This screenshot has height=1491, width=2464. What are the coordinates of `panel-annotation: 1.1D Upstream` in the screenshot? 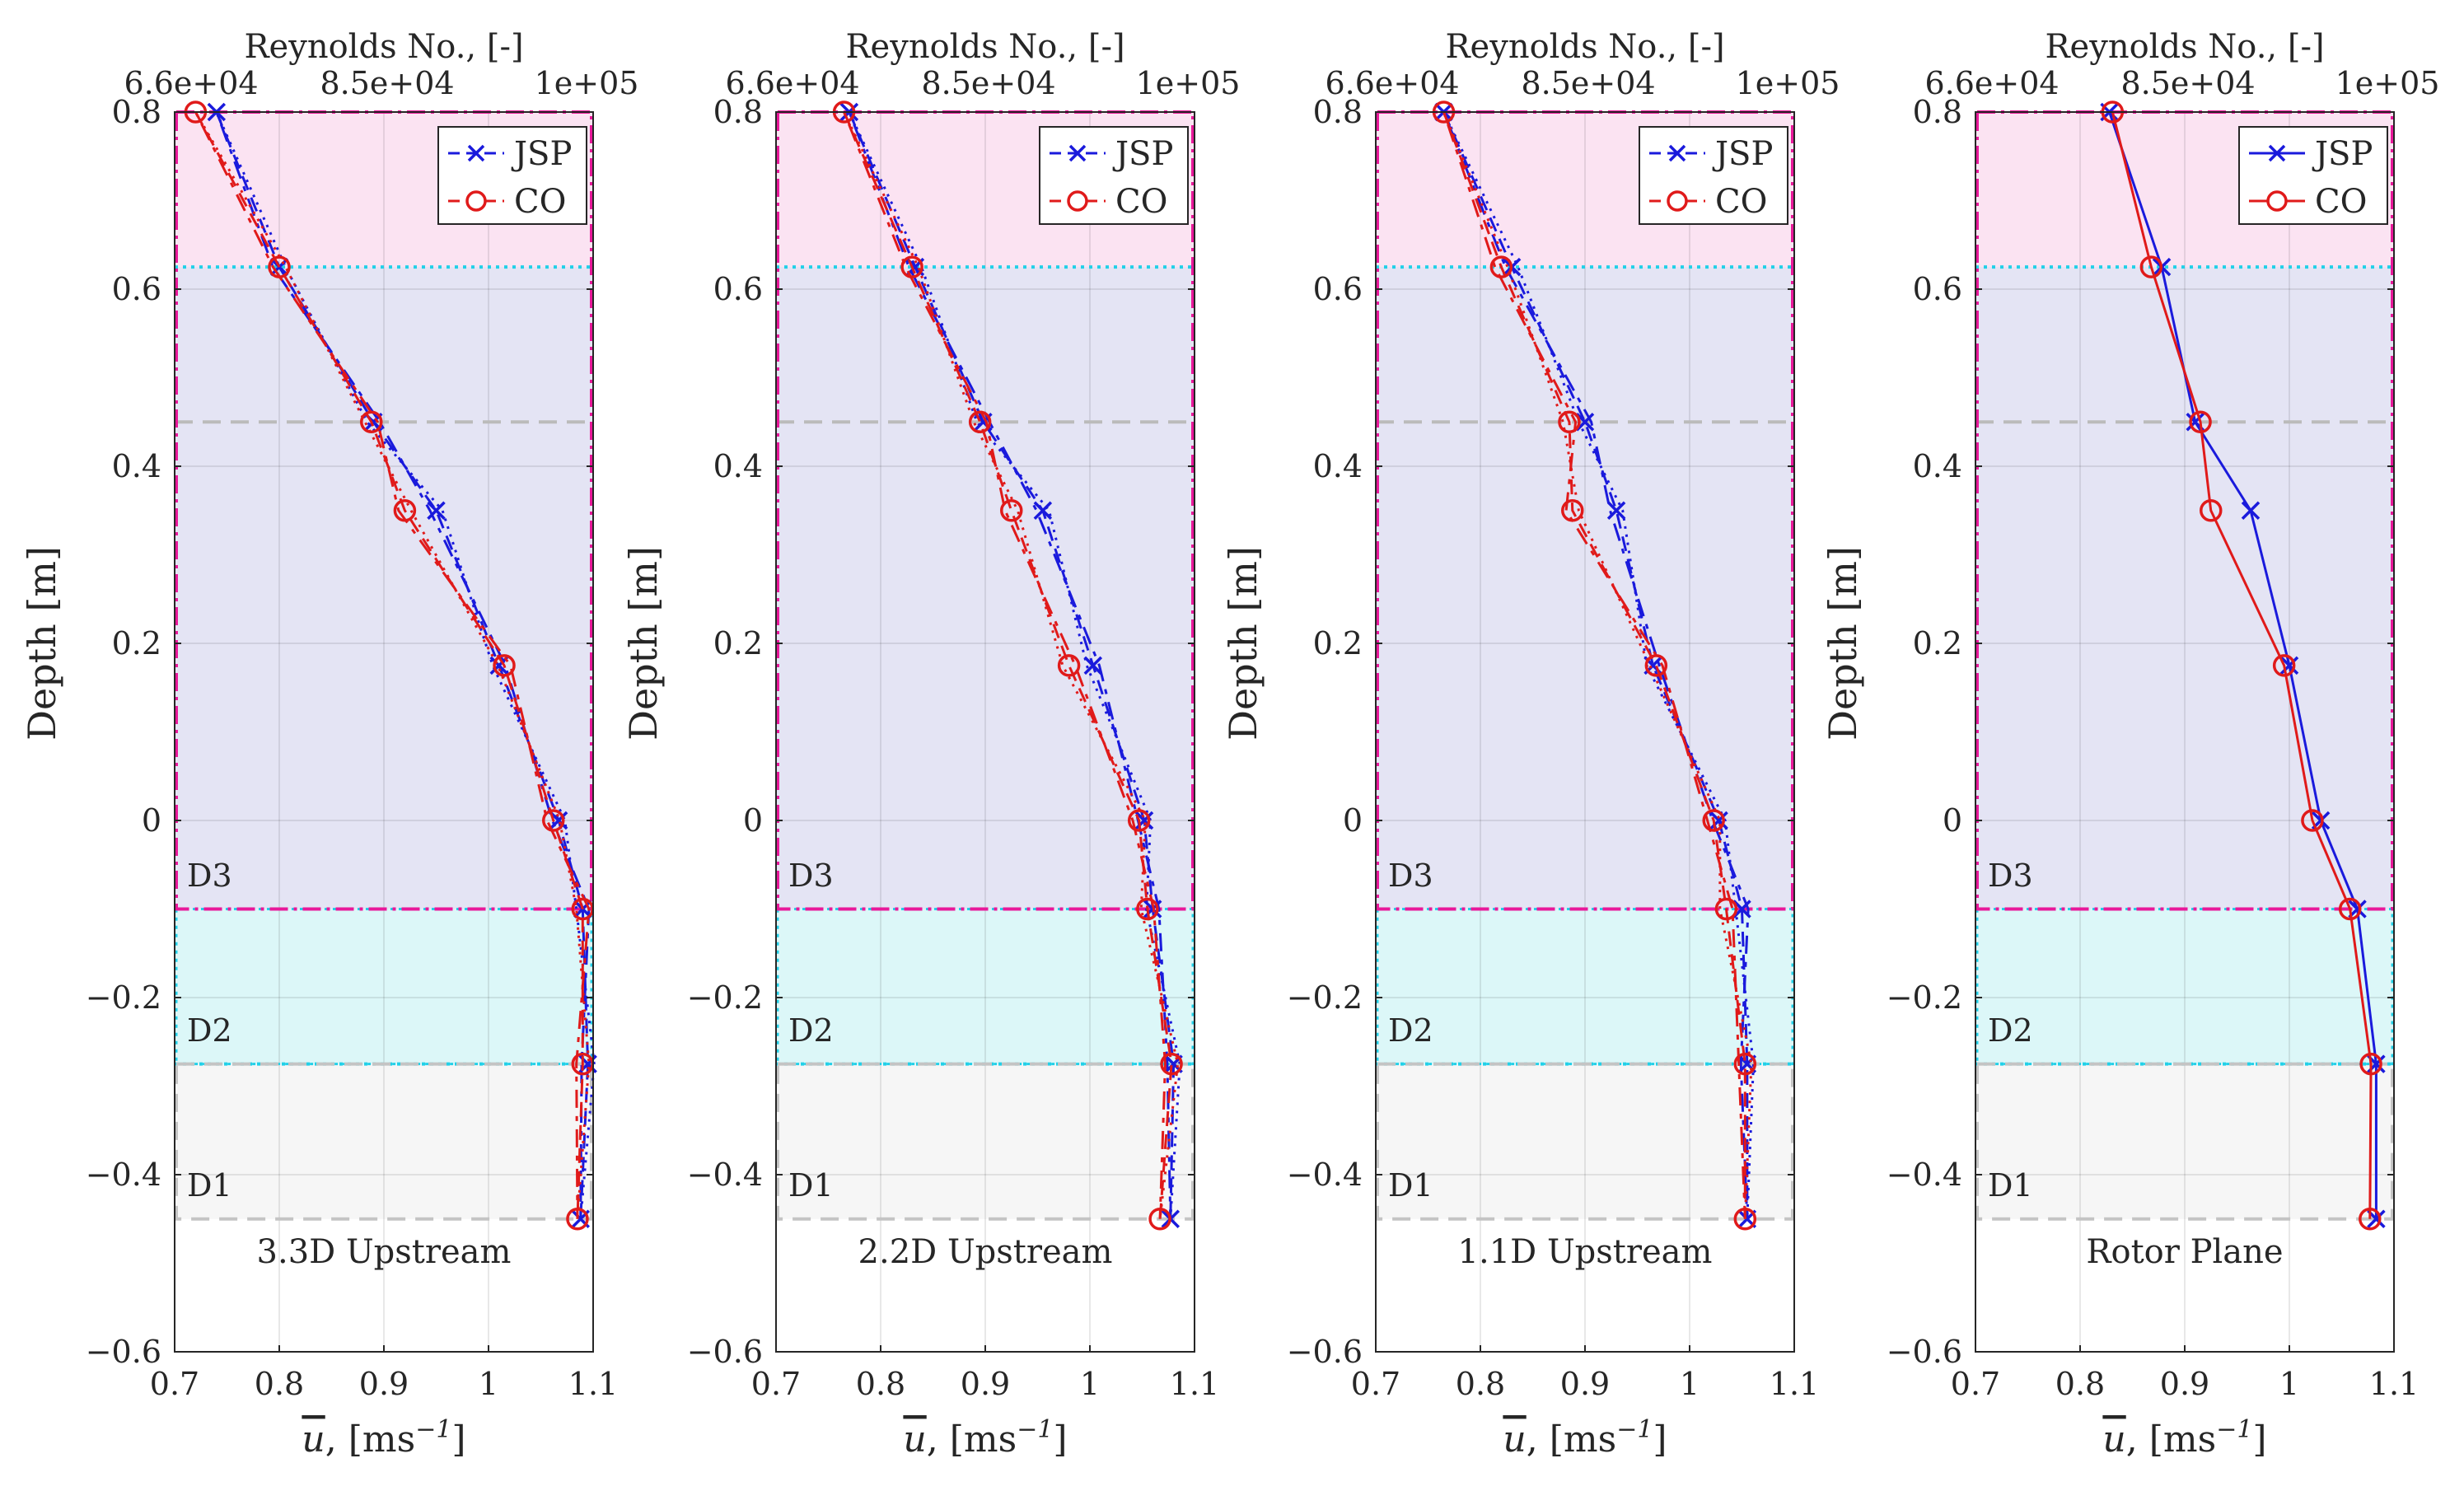 It's located at (1585, 1252).